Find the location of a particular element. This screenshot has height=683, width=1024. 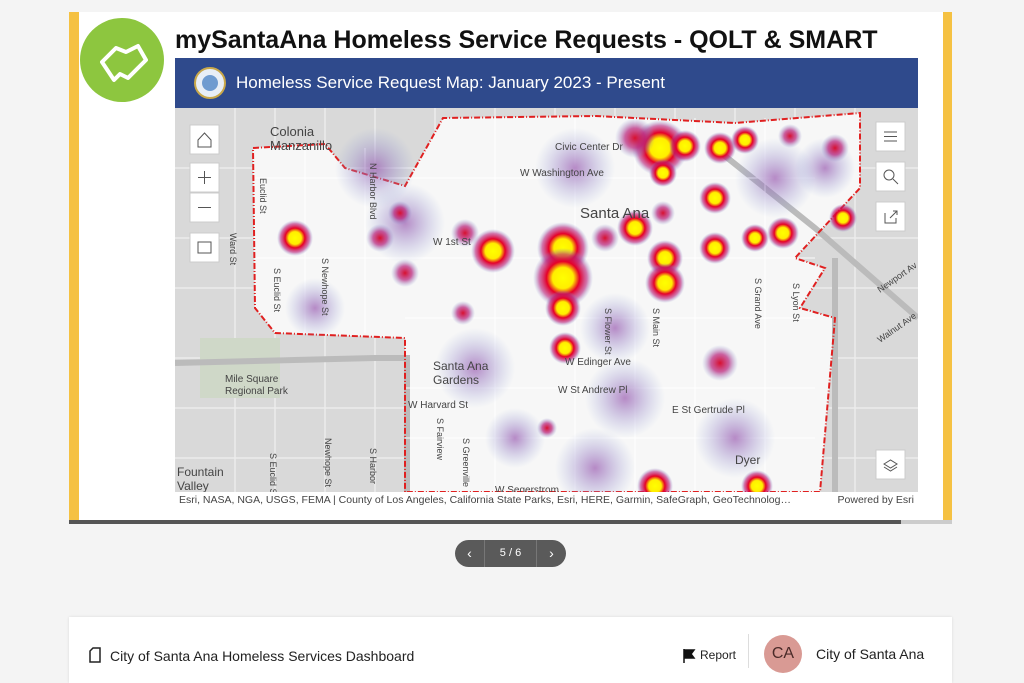

map-label: Regional Park is located at coordinates (257, 391).